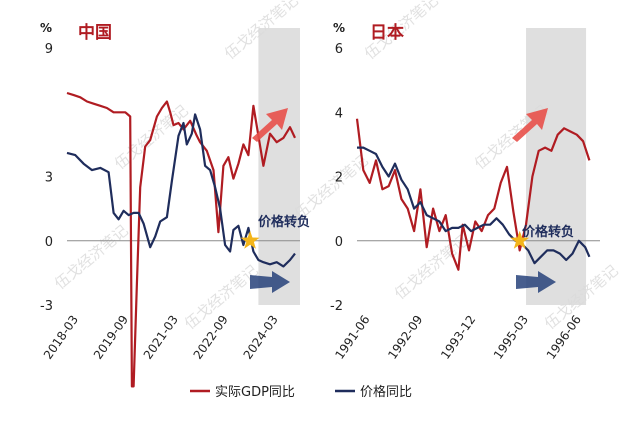 The height and width of the screenshot is (425, 640). What do you see at coordinates (458, 337) in the screenshot?
I see `x-tick-label: 1993-12` at bounding box center [458, 337].